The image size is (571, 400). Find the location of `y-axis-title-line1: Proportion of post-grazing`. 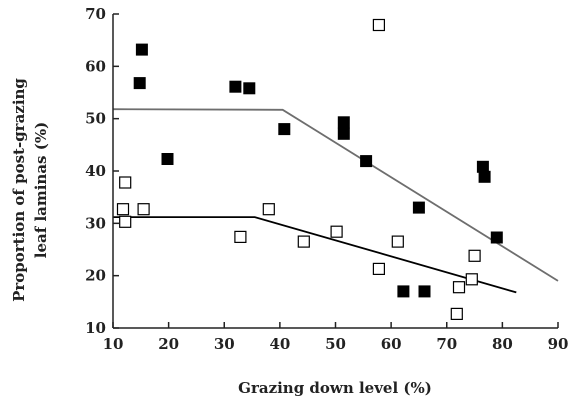

y-axis-title-line1: Proportion of post-grazing is located at coordinates (19, 190).